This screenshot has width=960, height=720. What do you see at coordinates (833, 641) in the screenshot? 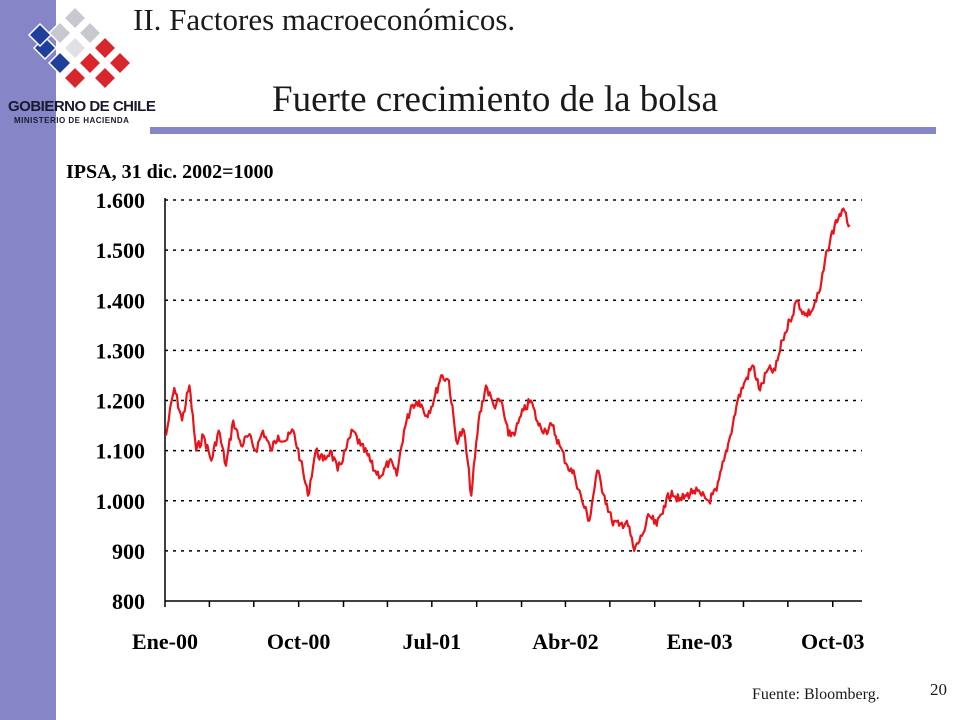
I see `x-tick-label: Oct-03` at bounding box center [833, 641].